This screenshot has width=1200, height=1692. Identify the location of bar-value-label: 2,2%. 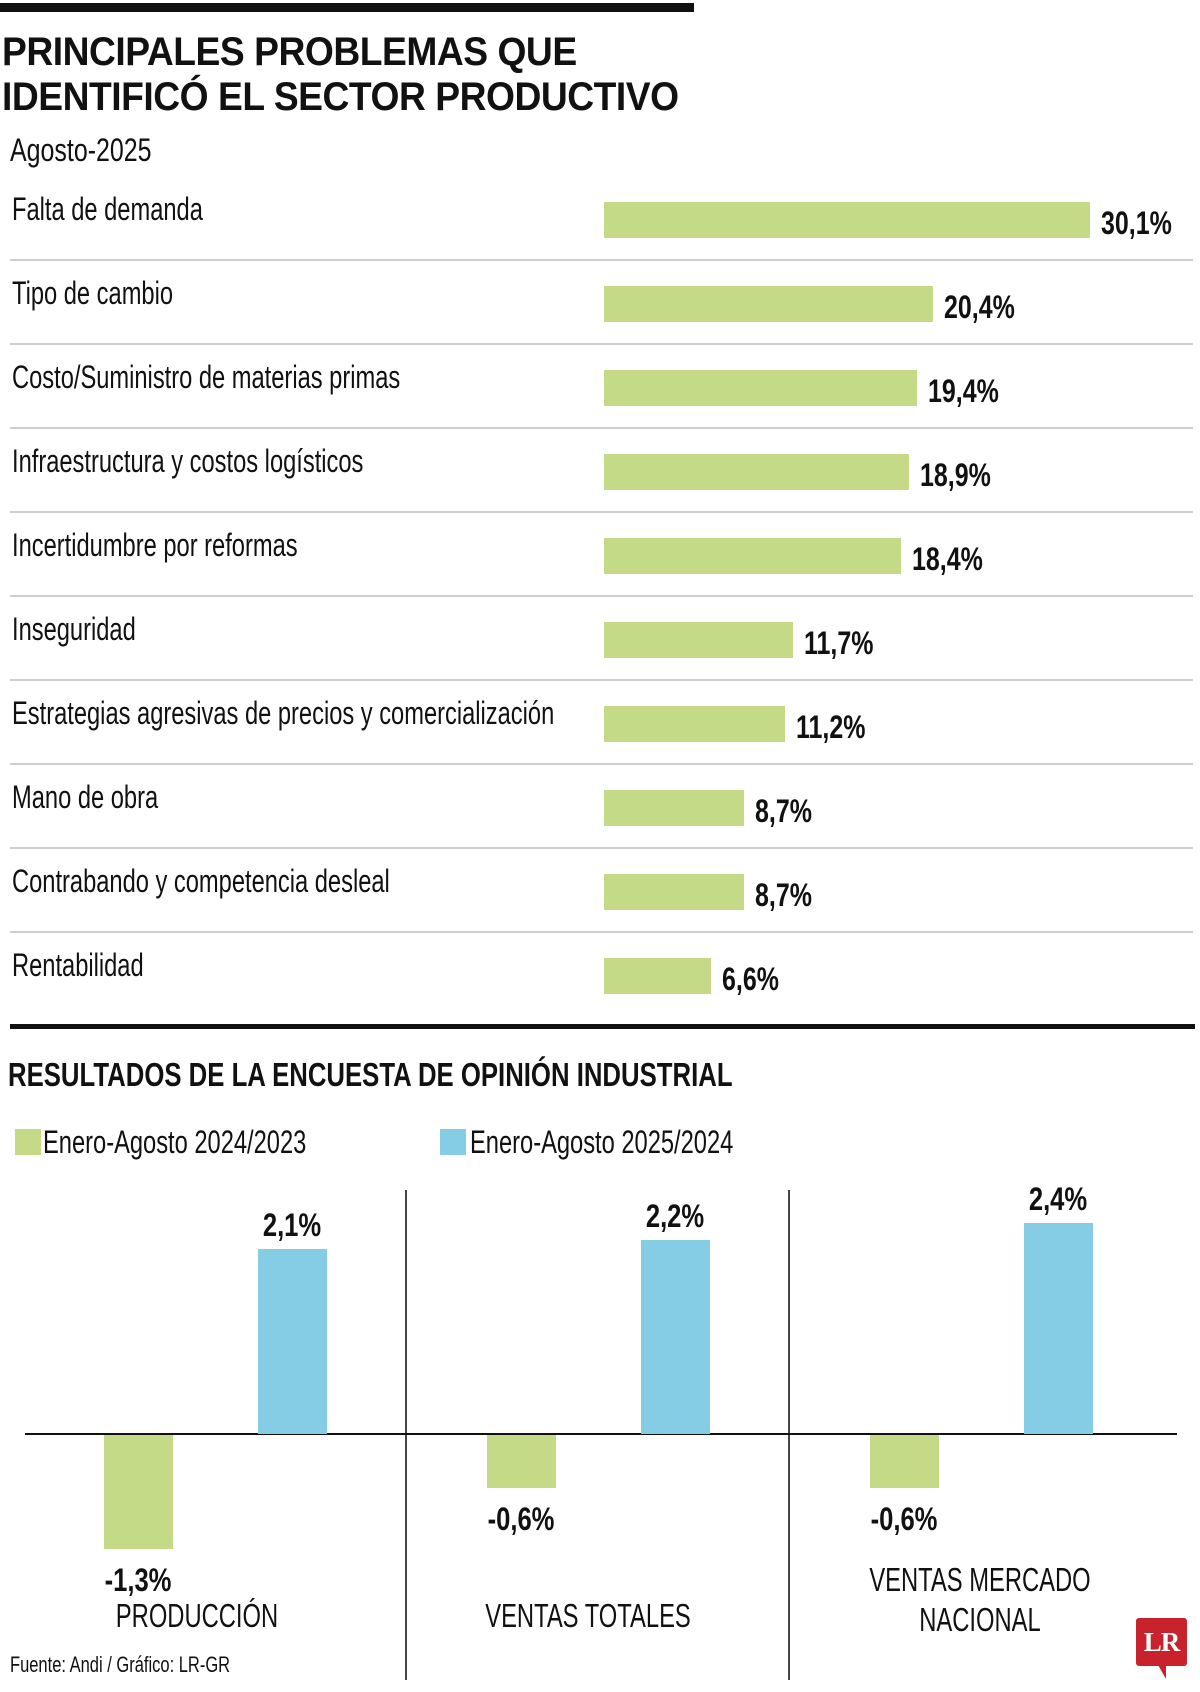
(675, 1216).